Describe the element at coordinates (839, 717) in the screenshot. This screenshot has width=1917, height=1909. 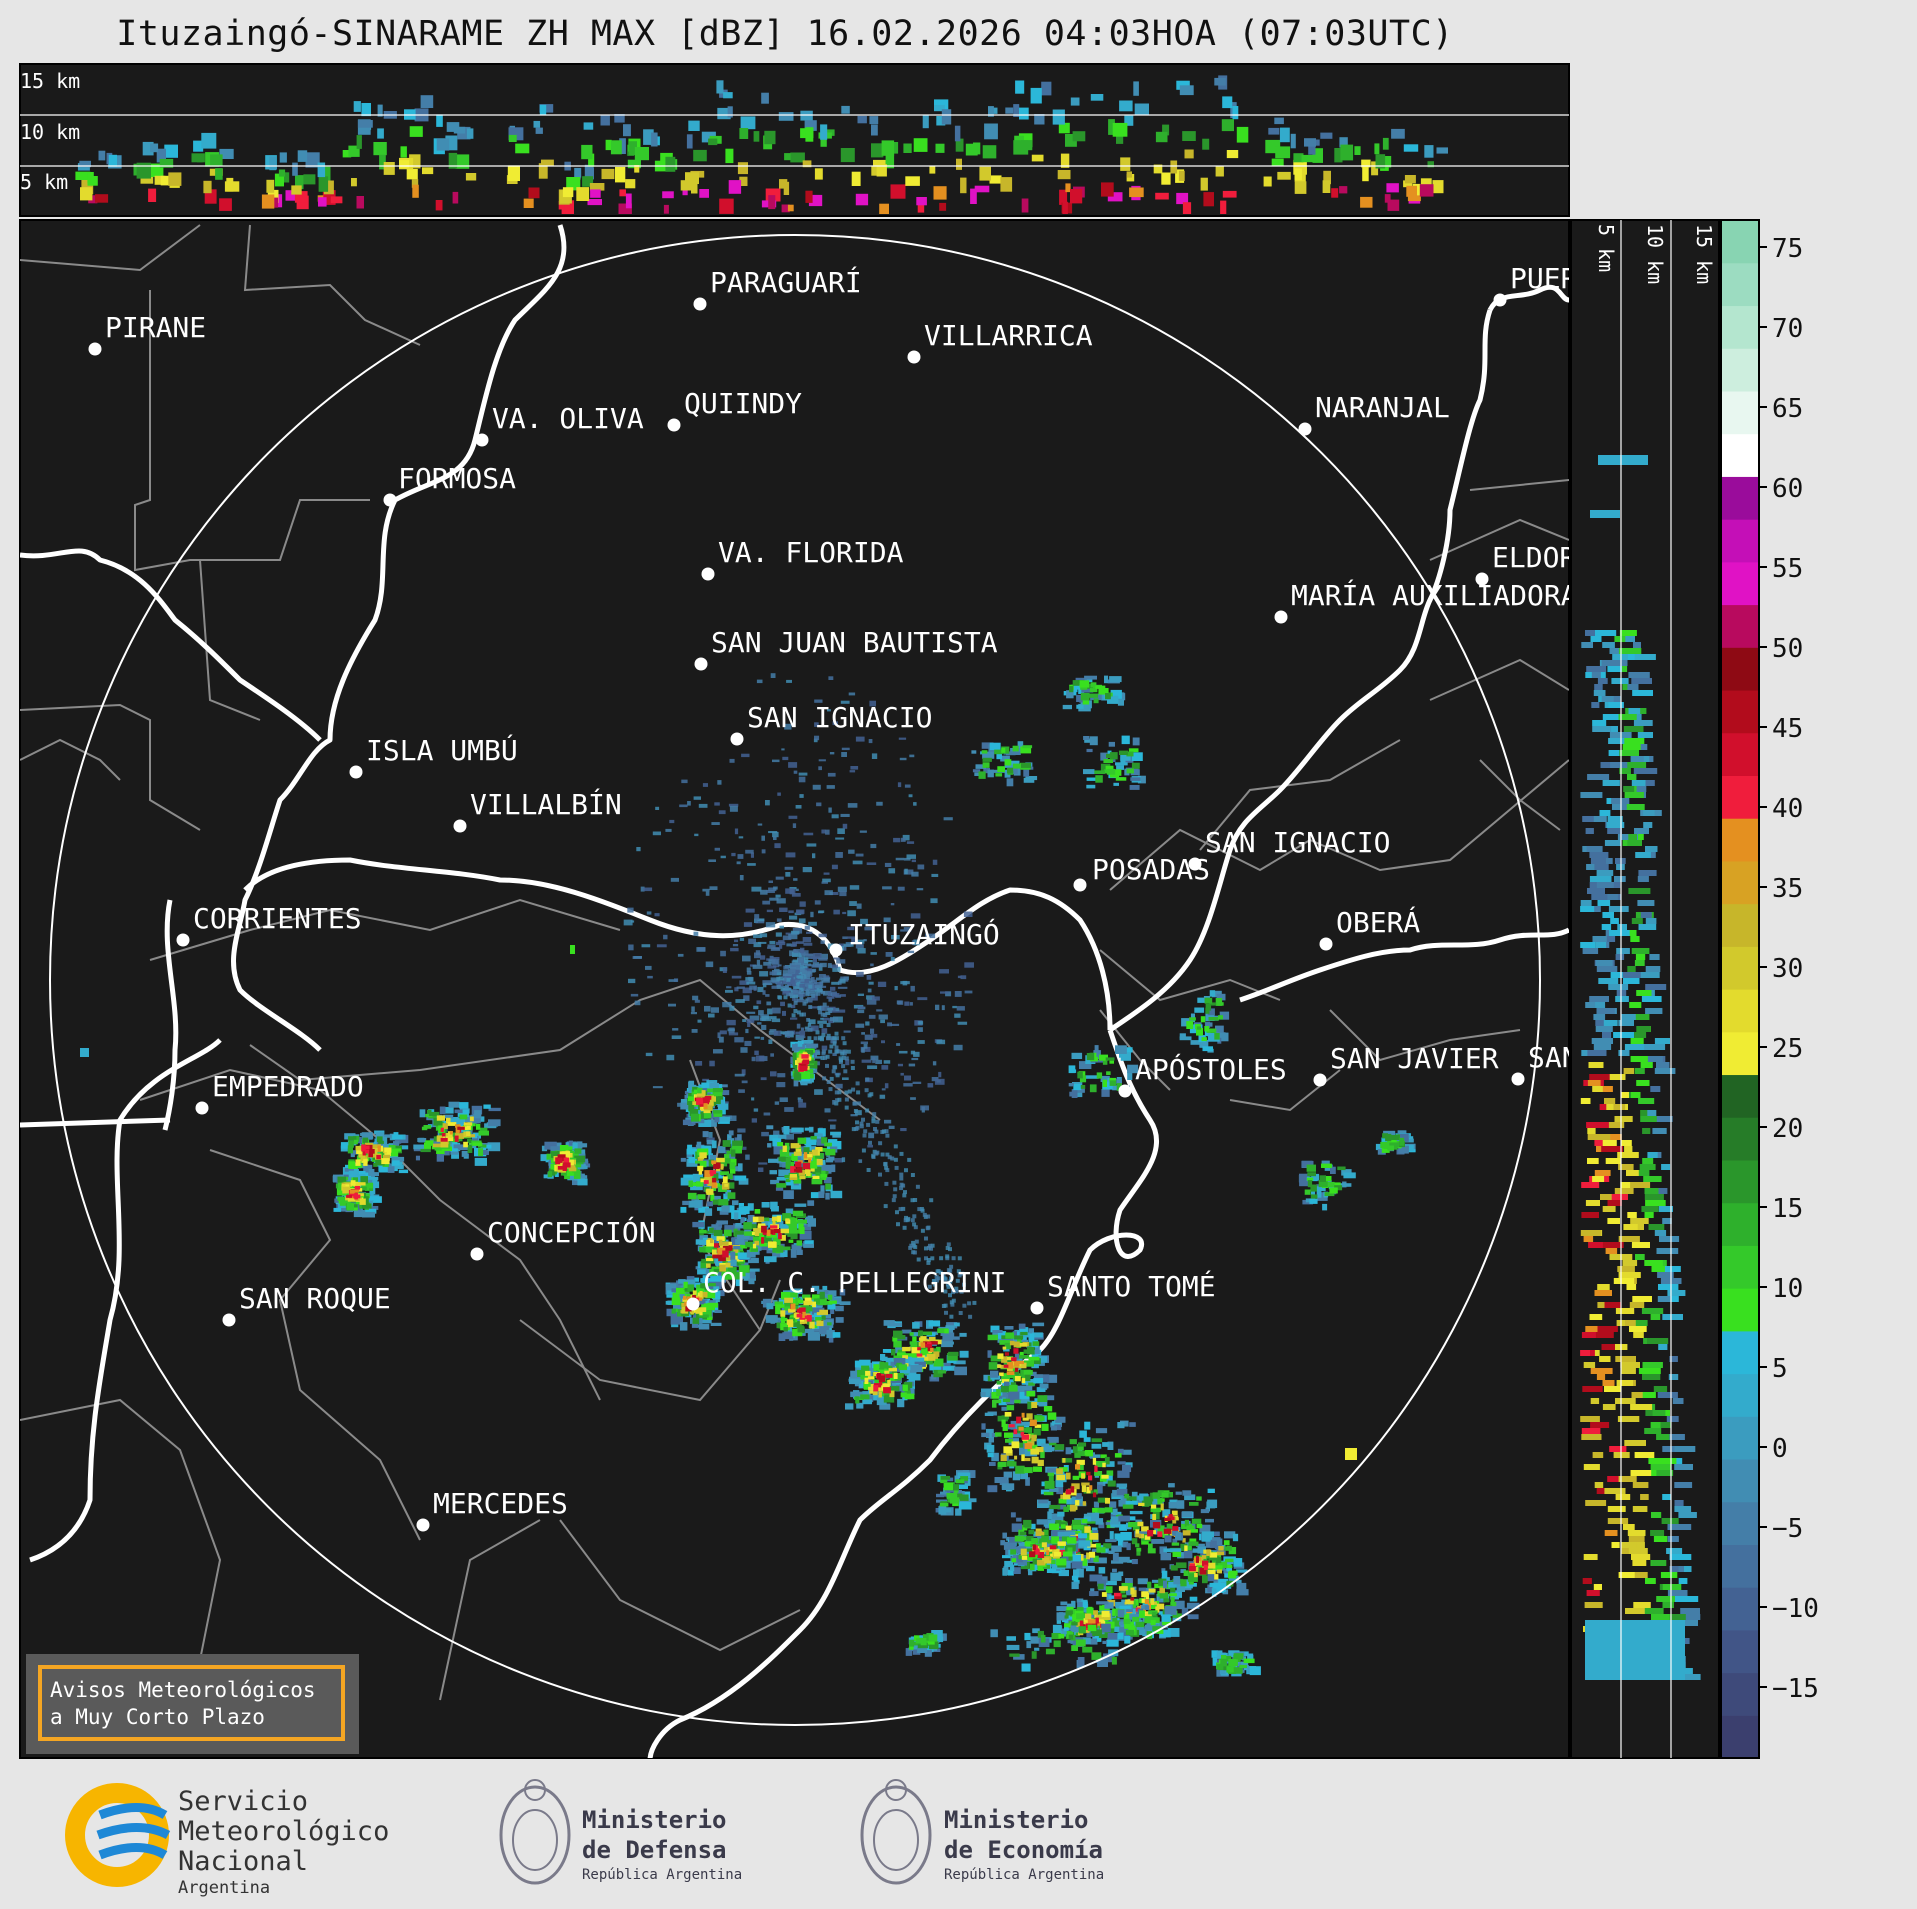
I see `place-name: SAN IGNACIO` at that location.